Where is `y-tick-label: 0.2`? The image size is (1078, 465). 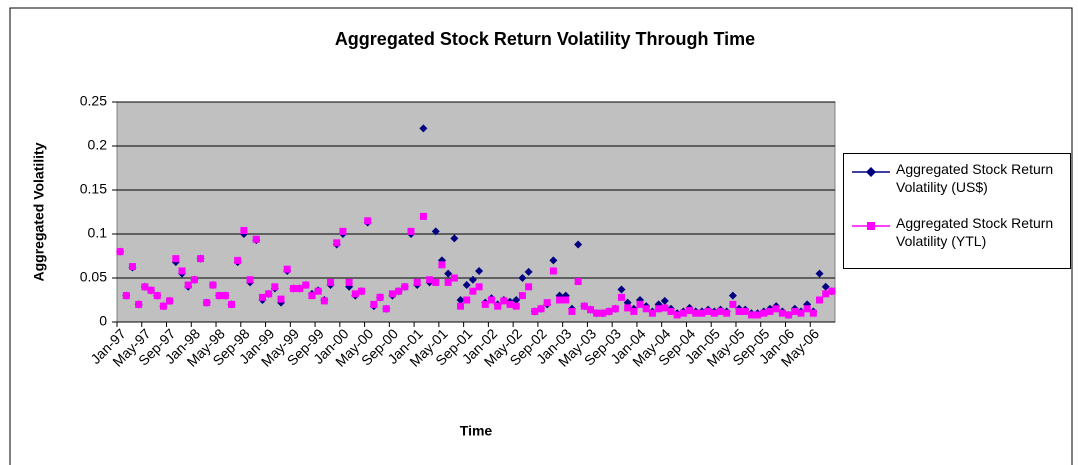 y-tick-label: 0.2 is located at coordinates (98, 145).